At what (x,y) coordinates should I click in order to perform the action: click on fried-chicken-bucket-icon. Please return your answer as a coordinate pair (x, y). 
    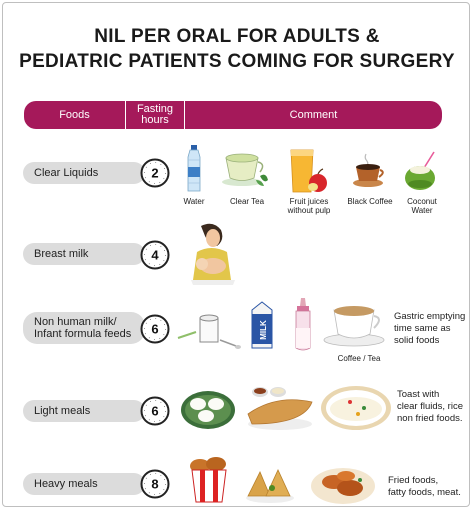
    Looking at the image, I should click on (208, 480).